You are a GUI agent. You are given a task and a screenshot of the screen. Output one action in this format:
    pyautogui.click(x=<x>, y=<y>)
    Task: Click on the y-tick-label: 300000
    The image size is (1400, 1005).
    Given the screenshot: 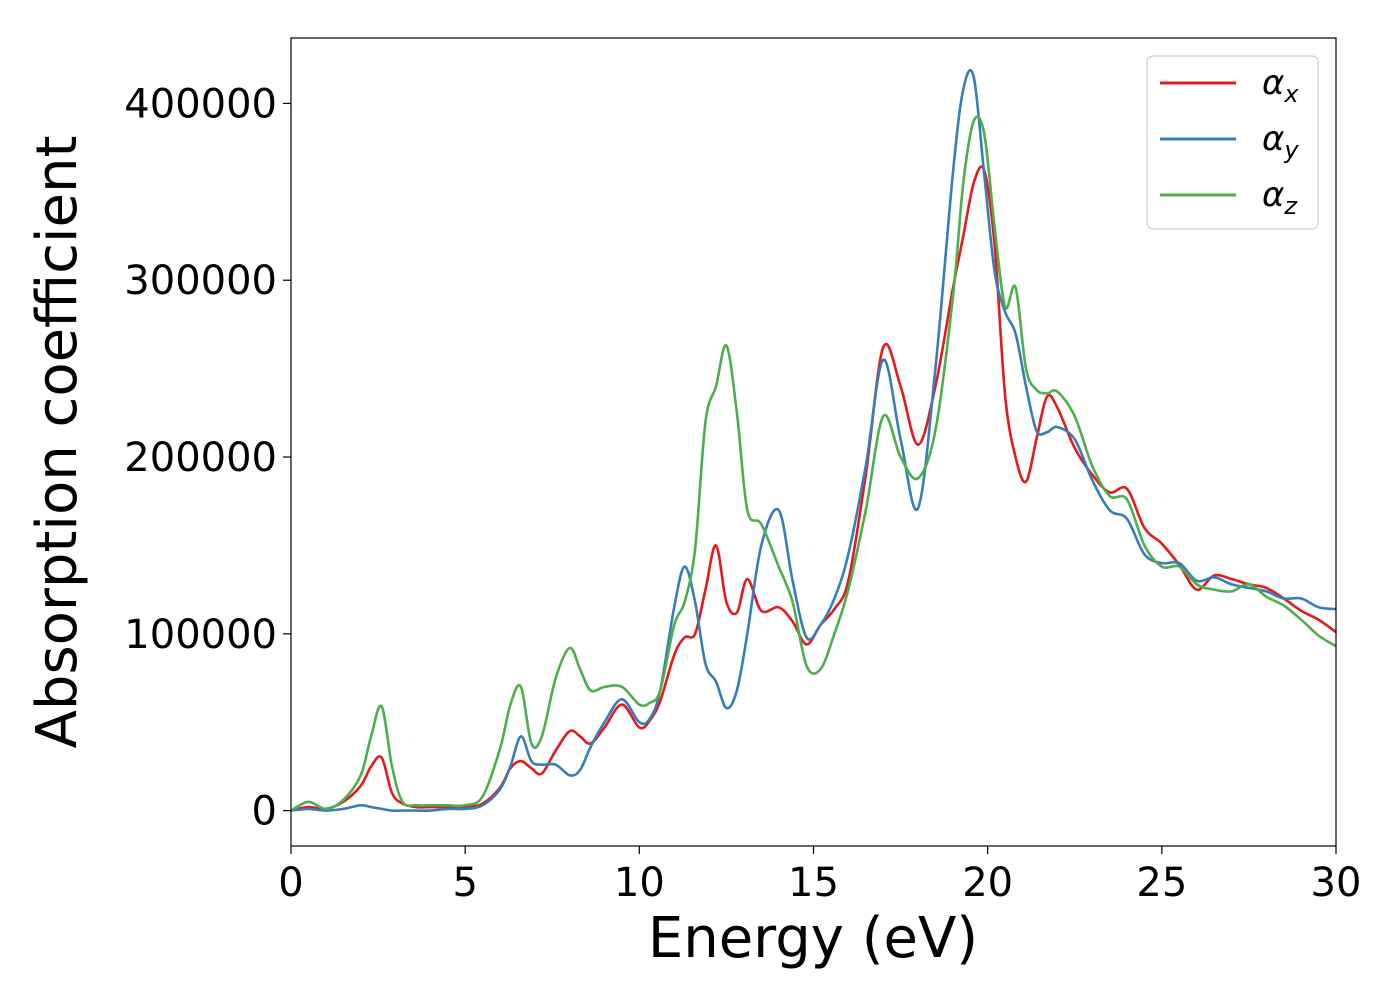 What is the action you would take?
    pyautogui.click(x=200, y=281)
    